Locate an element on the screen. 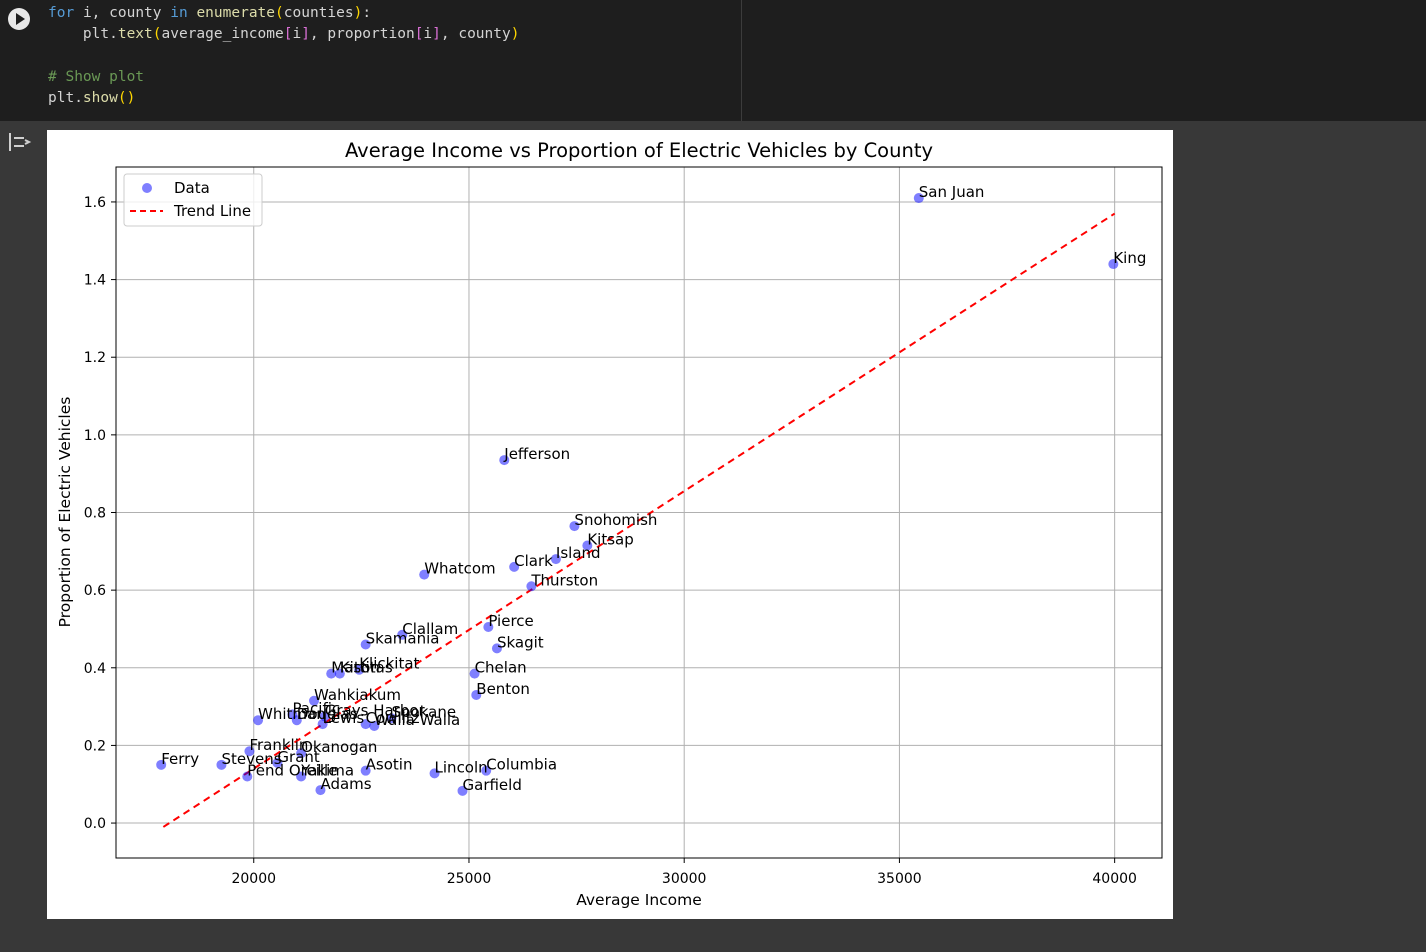 Image resolution: width=1426 pixels, height=952 pixels. y-tick-label: 0.0 is located at coordinates (95, 824).